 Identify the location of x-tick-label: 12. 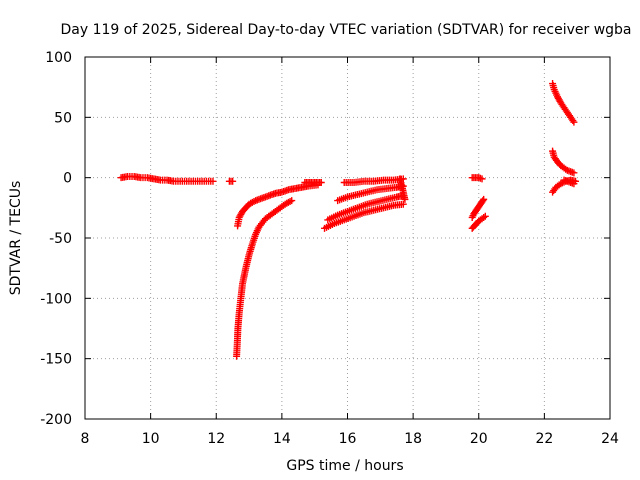
(216, 439).